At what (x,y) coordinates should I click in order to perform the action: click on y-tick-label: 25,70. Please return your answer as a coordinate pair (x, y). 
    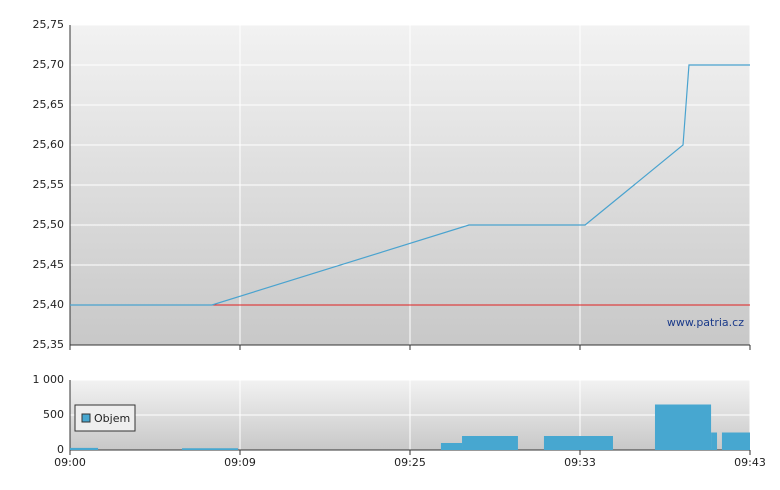
    Looking at the image, I should click on (49, 64).